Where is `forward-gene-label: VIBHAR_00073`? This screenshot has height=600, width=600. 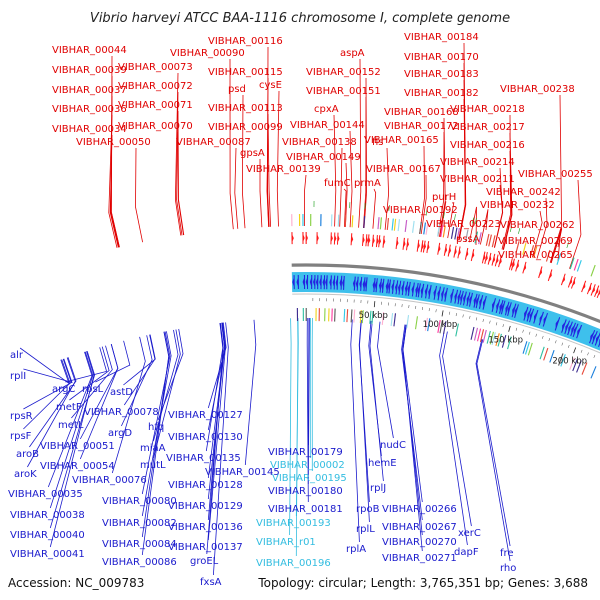 forward-gene-label: VIBHAR_00073 is located at coordinates (155, 67).